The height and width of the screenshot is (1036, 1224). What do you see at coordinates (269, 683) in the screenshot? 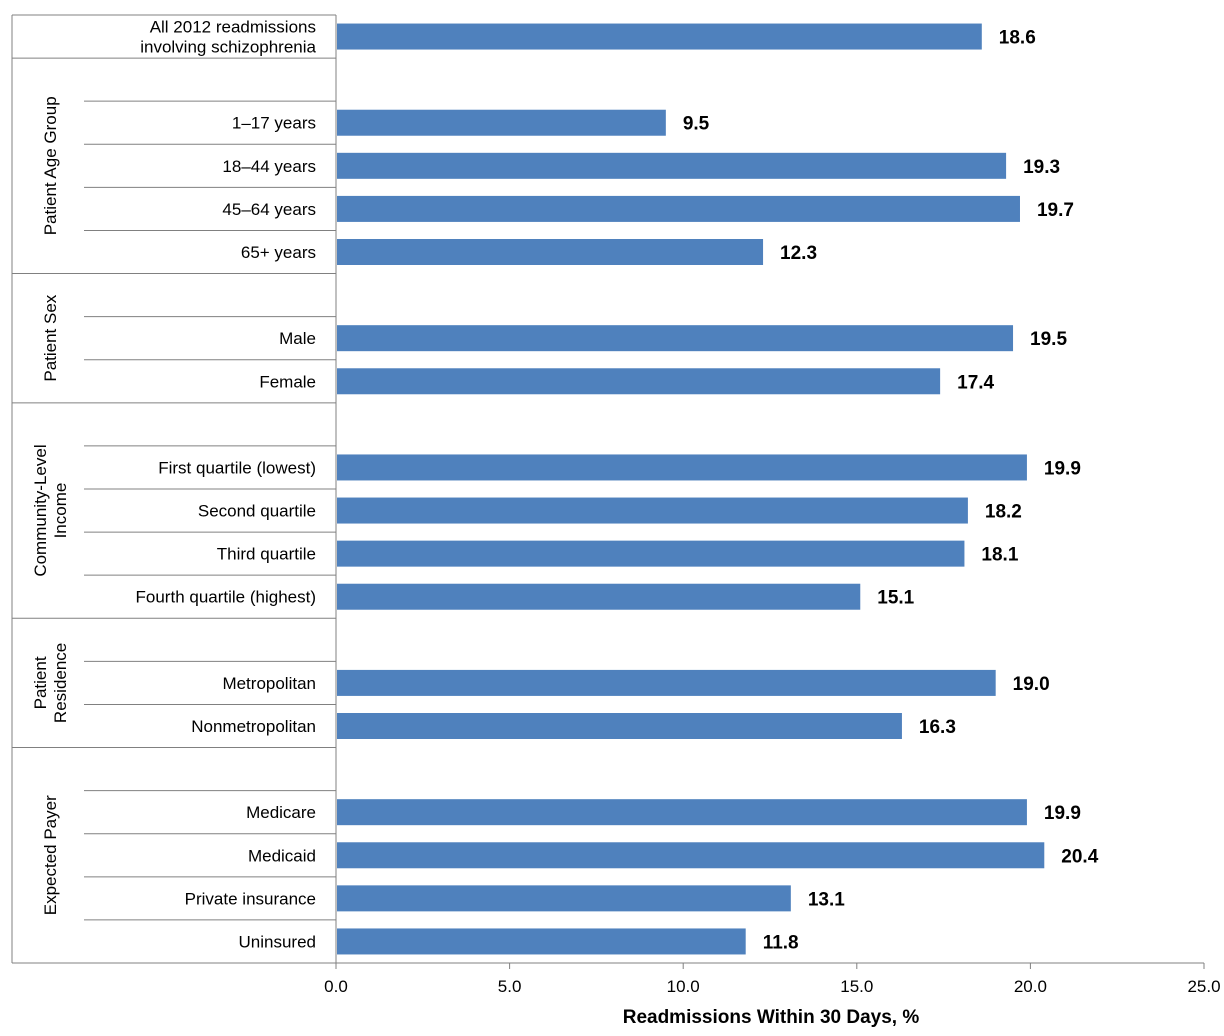
I see `category-label: Metropolitan` at bounding box center [269, 683].